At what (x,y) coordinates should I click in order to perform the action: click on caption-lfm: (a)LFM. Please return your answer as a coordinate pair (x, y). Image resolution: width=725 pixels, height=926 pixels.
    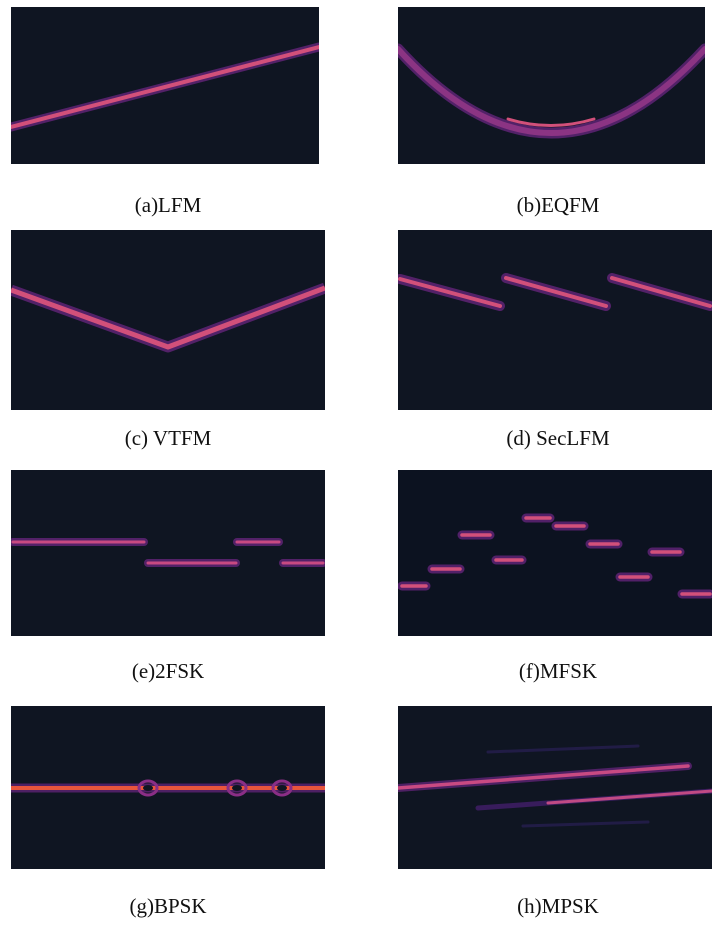
    Looking at the image, I should click on (168, 205).